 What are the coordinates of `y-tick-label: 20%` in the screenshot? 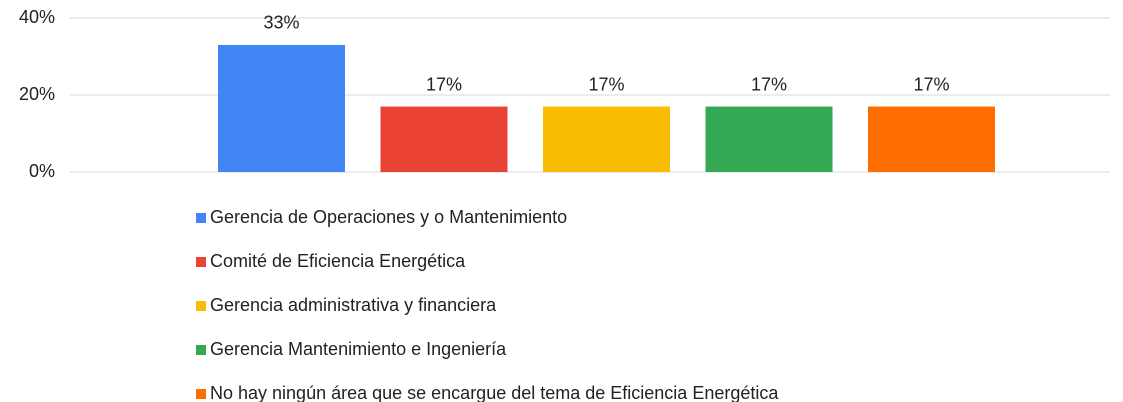 It's located at (37, 94).